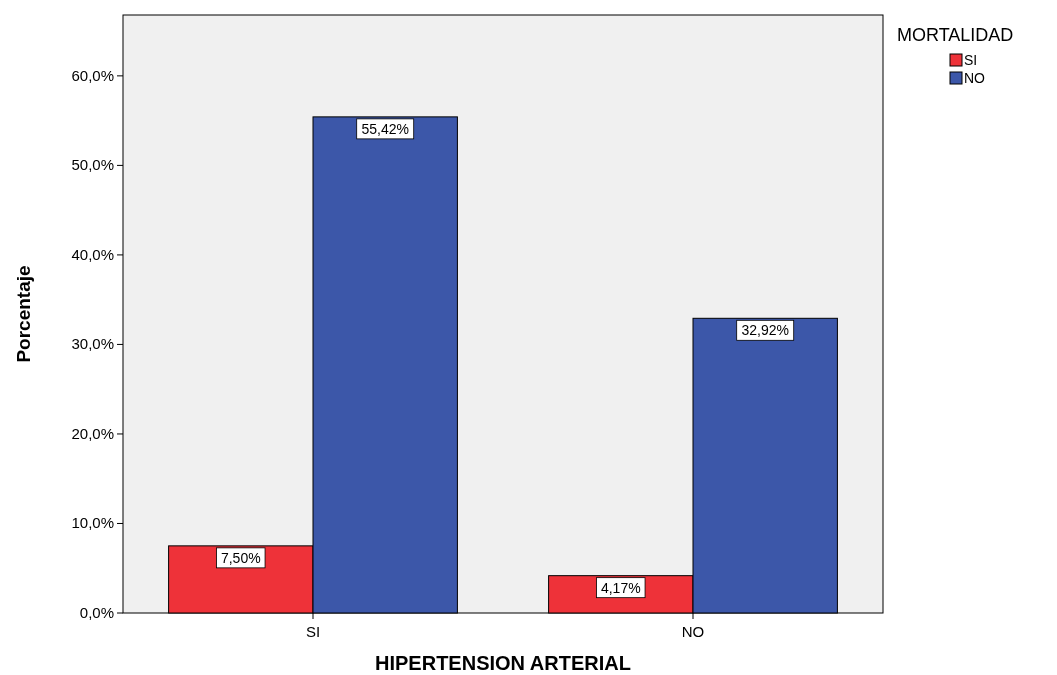 This screenshot has width=1057, height=675. What do you see at coordinates (975, 78) in the screenshot?
I see `legend-label: NO` at bounding box center [975, 78].